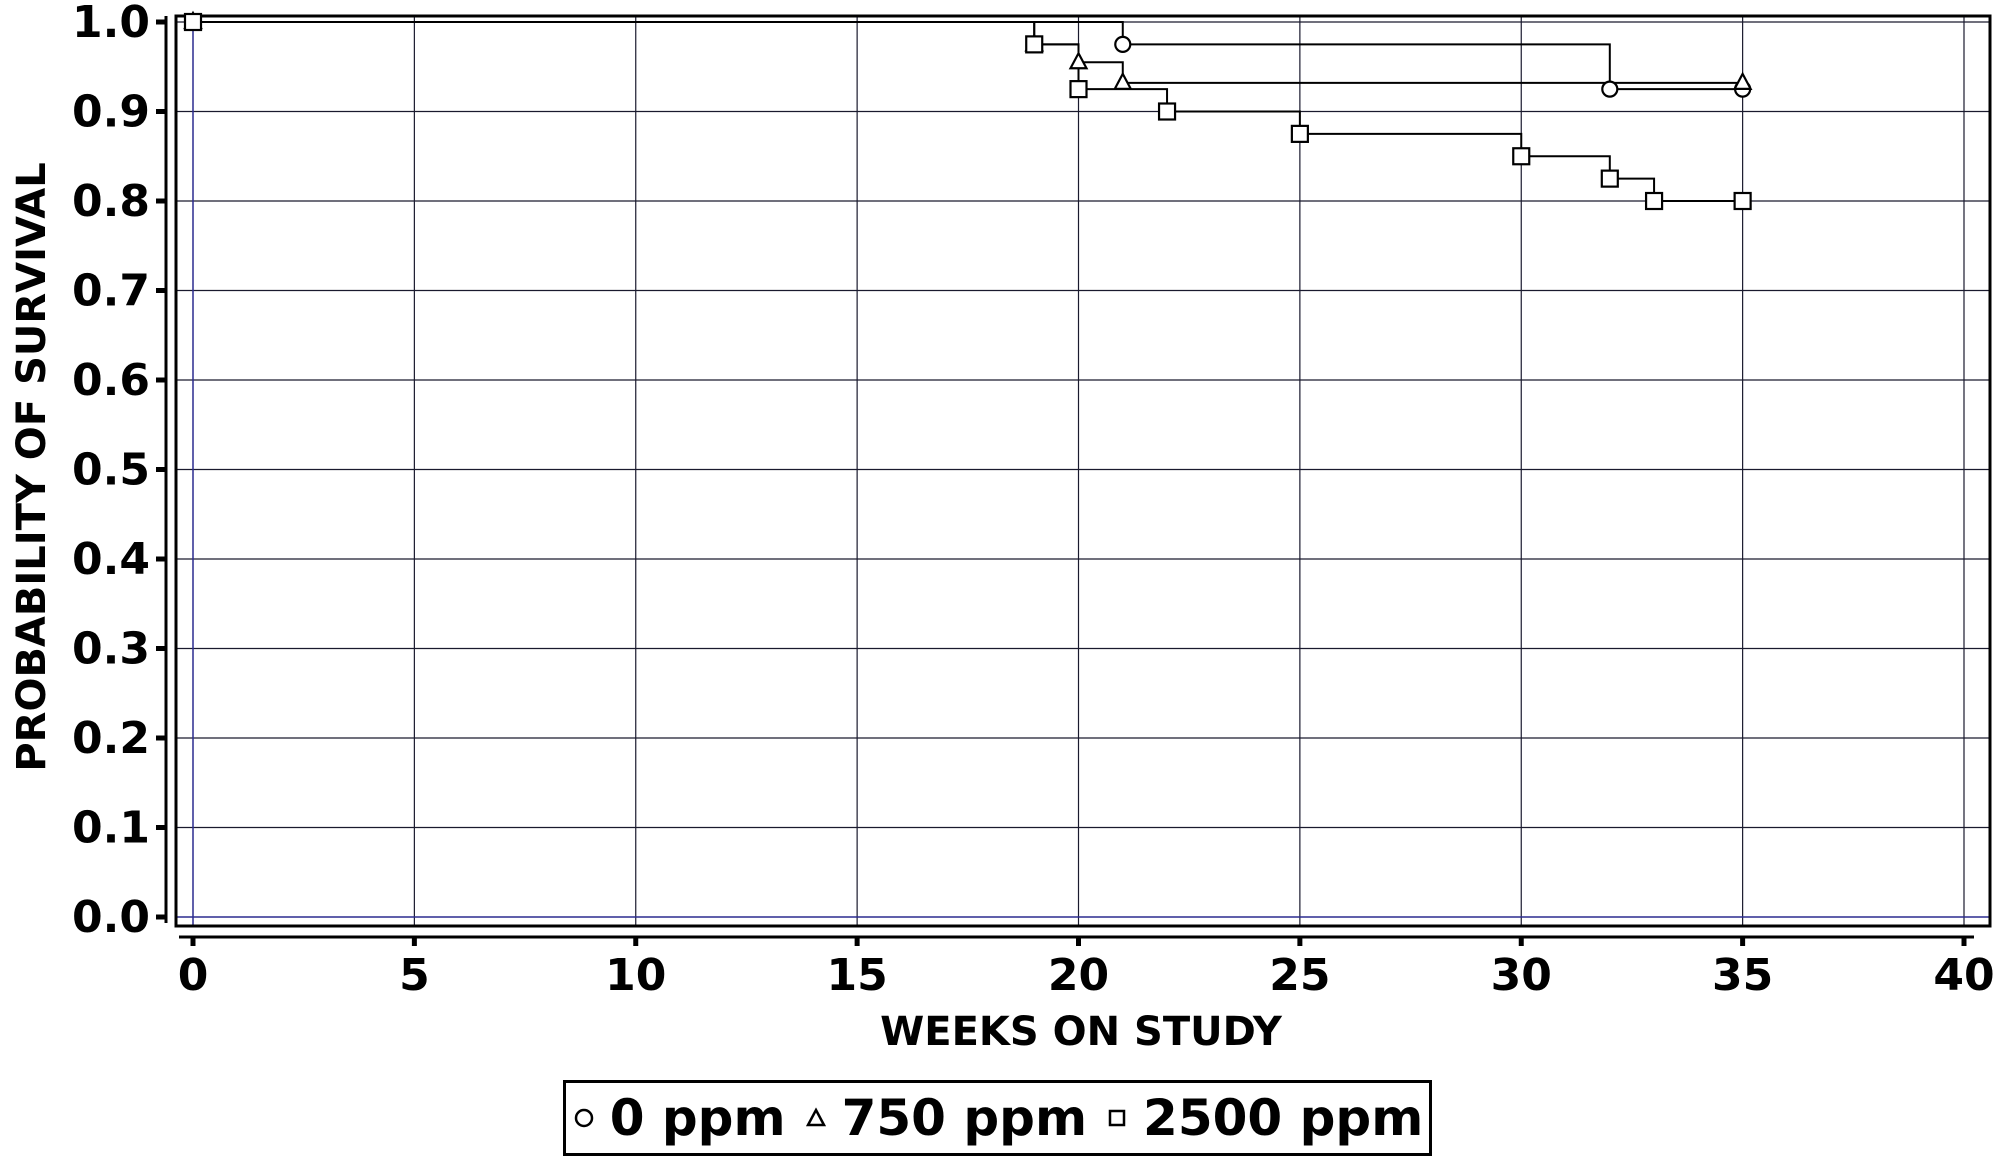  I want to click on y-axis-label: PROBABILITY OF SURVIVAL, so click(32, 466).